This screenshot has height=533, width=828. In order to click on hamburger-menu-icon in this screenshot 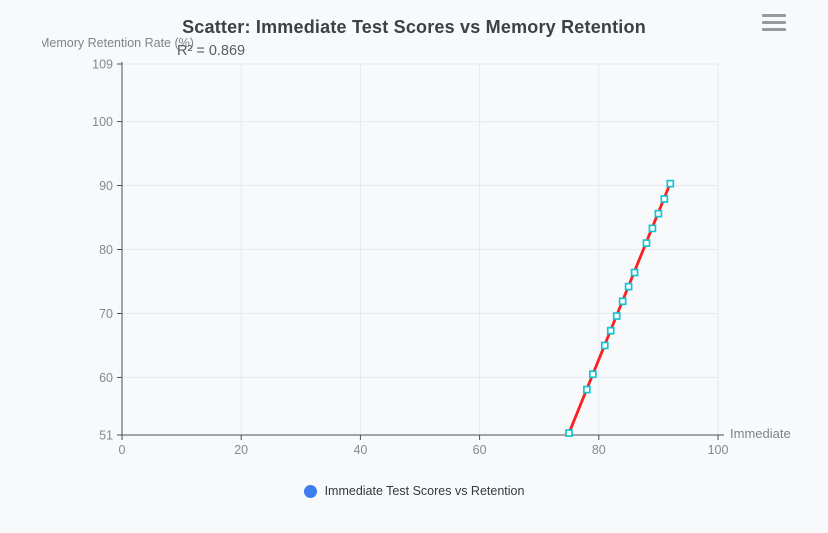, I will do `click(774, 24)`.